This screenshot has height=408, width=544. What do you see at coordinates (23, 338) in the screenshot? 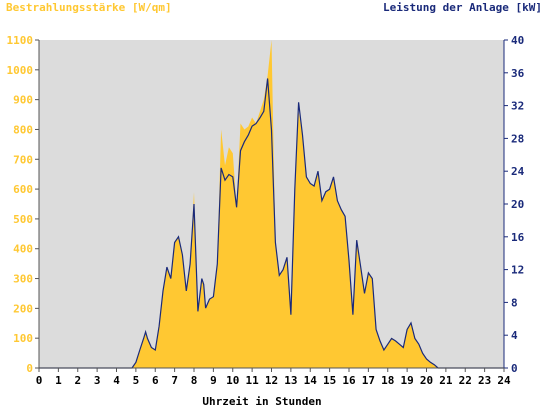
I see `left-tick-label: 100` at bounding box center [23, 338].